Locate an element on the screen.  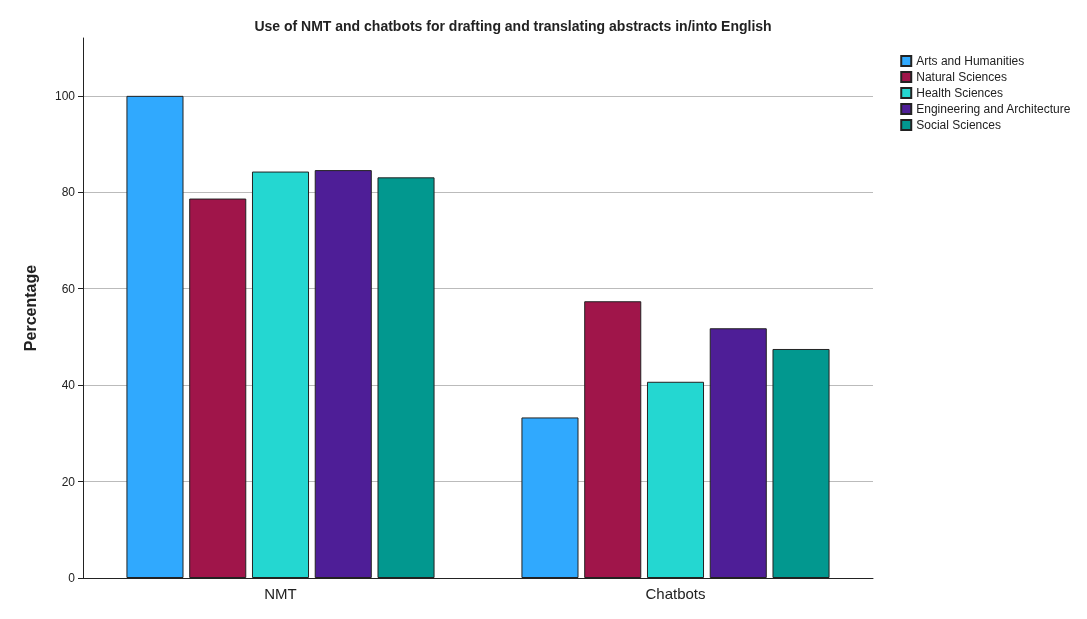
chart-title: Use of NMT and chatbots for drafting and translating abstracts in/into English is located at coordinates (513, 26).